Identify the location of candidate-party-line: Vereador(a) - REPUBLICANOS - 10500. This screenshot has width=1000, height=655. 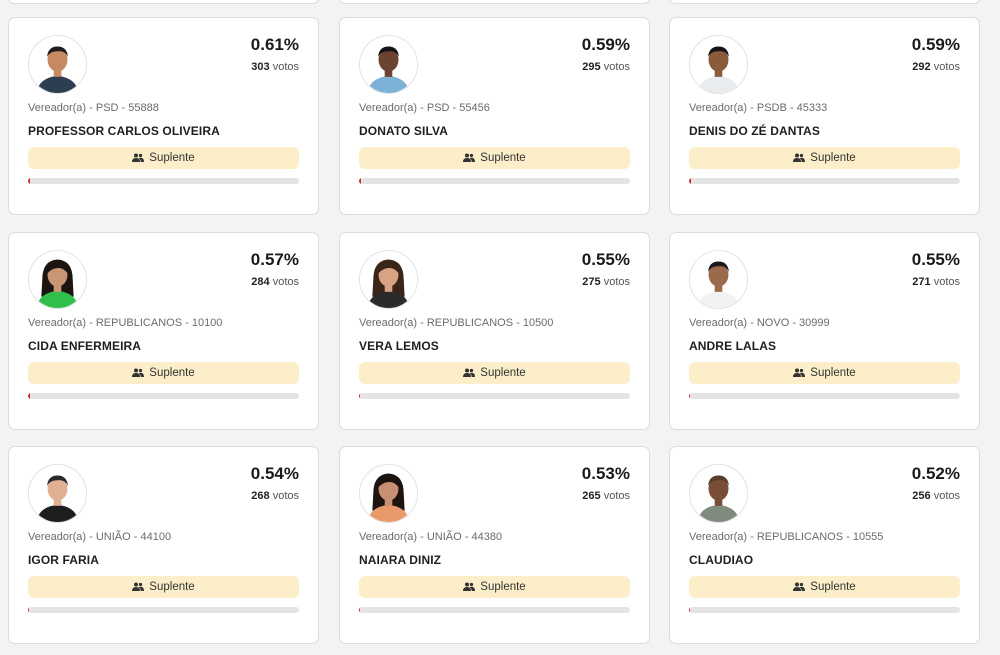
(456, 323).